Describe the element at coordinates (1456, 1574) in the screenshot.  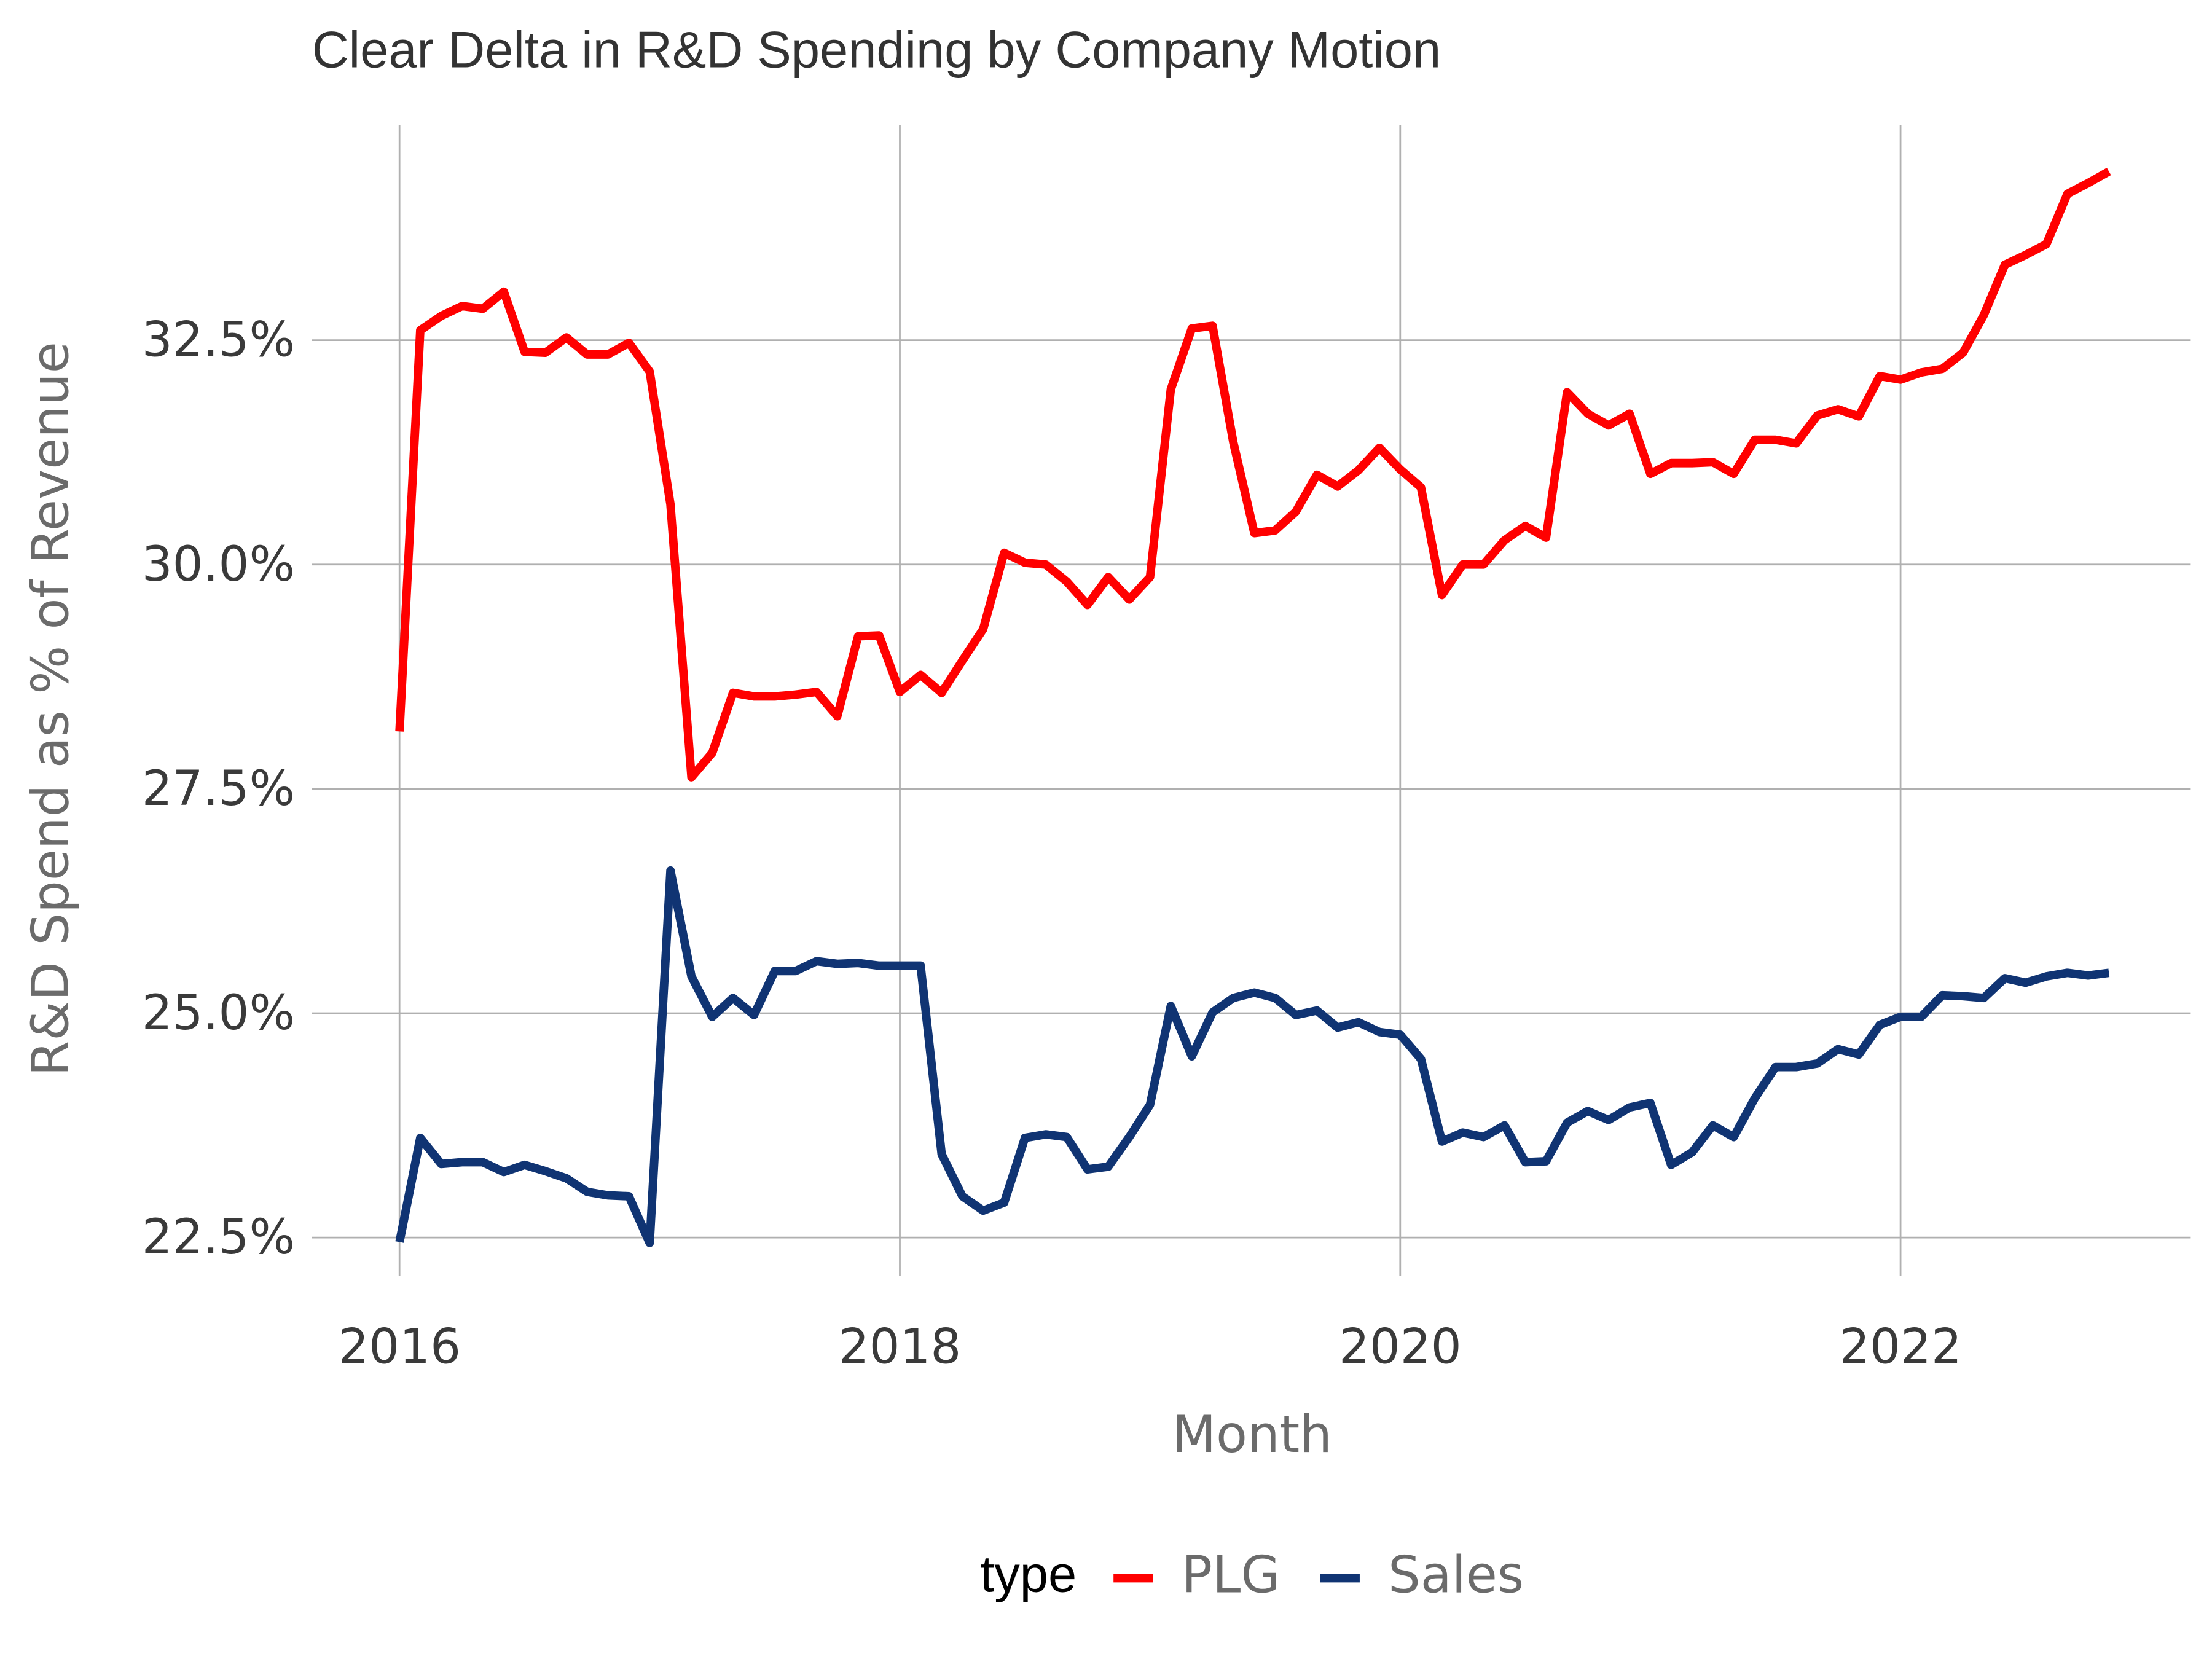
I see `legend-label: Sales` at that location.